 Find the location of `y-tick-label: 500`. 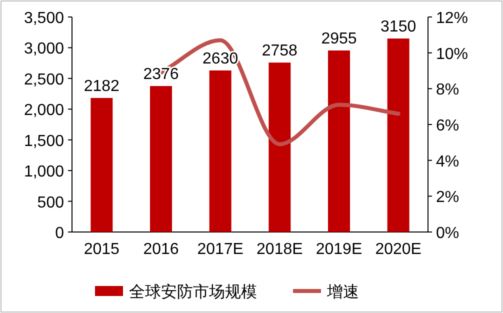

y-tick-label: 500 is located at coordinates (50, 203).